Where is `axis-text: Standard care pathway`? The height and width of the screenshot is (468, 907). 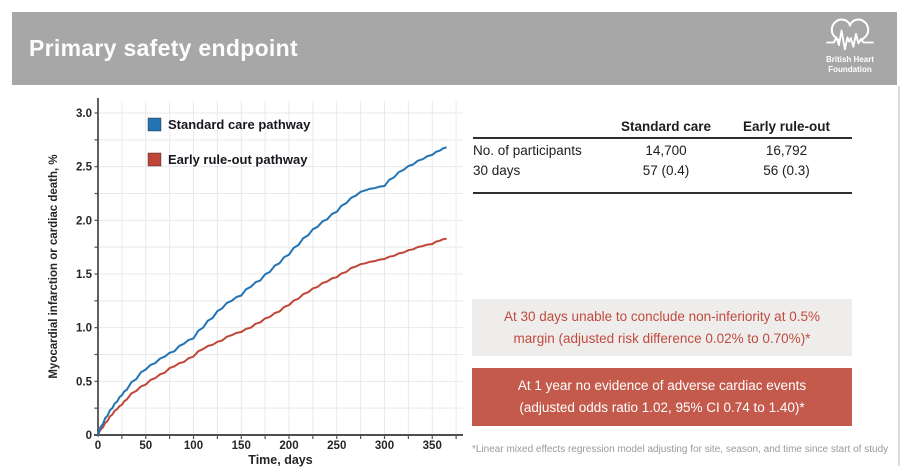 axis-text: Standard care pathway is located at coordinates (239, 124).